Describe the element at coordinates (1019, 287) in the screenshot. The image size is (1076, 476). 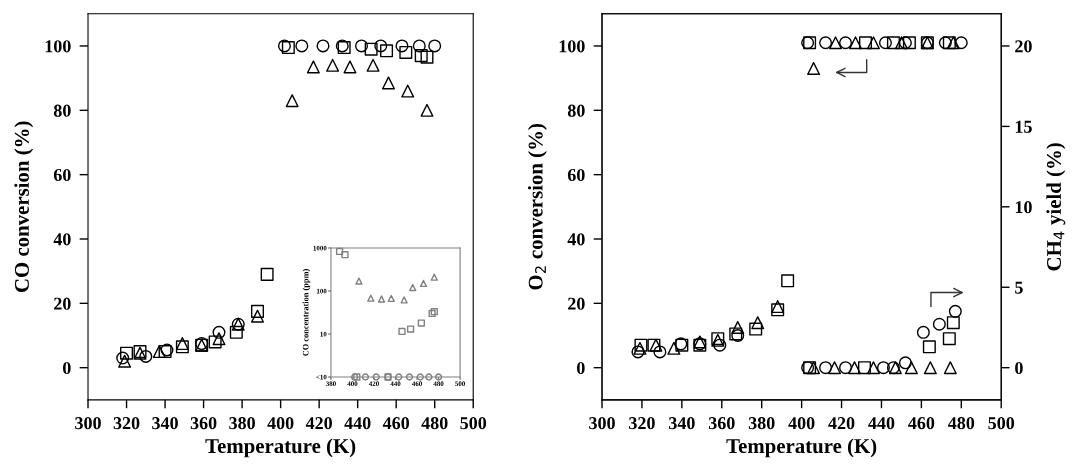
I see `y2-tick-label: 5` at that location.